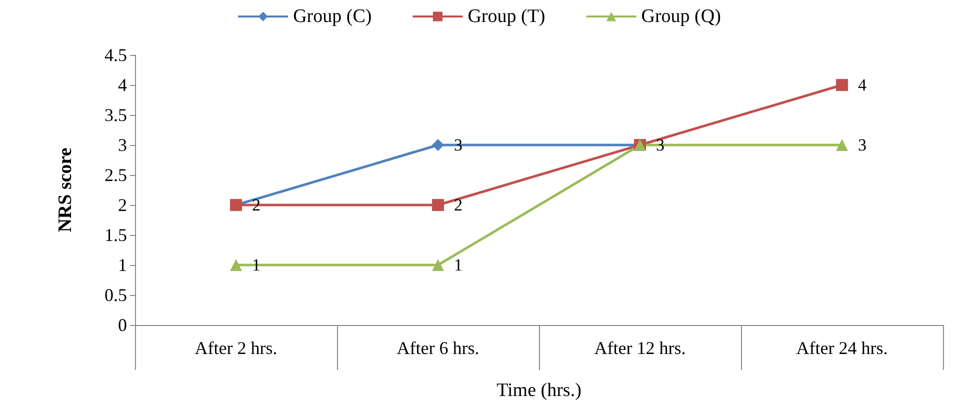 The width and height of the screenshot is (958, 410). What do you see at coordinates (332, 16) in the screenshot?
I see `legend-label: Group (C)` at bounding box center [332, 16].